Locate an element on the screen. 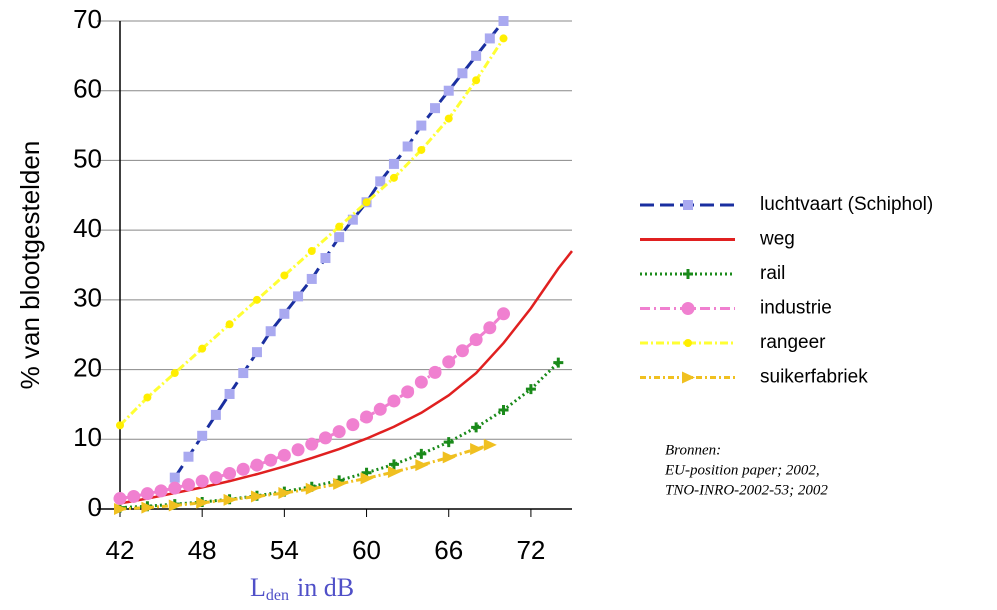  y-tick-label: 0 is located at coordinates (95, 507).